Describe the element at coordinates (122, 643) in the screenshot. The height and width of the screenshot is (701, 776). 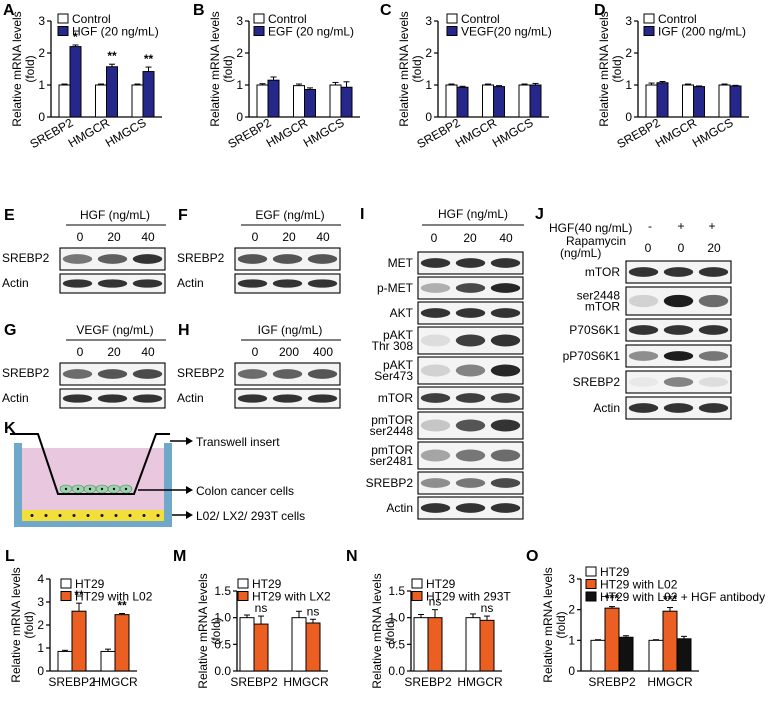
I see `bar-l-hmgcr-s1` at that location.